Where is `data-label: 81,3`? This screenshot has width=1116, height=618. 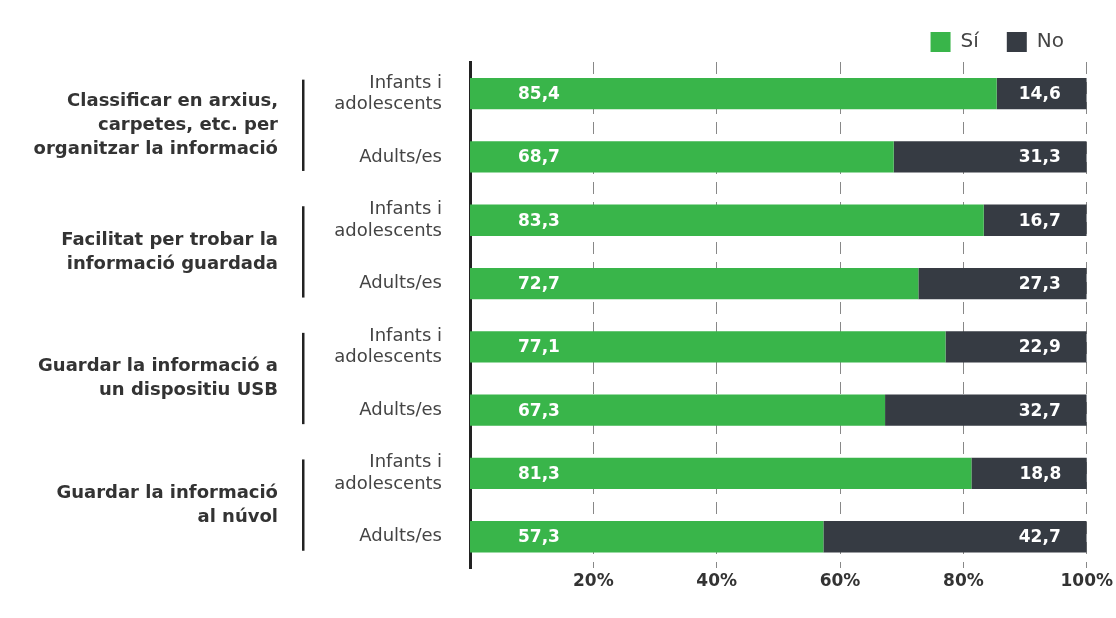
data-label: 81,3 is located at coordinates (539, 472).